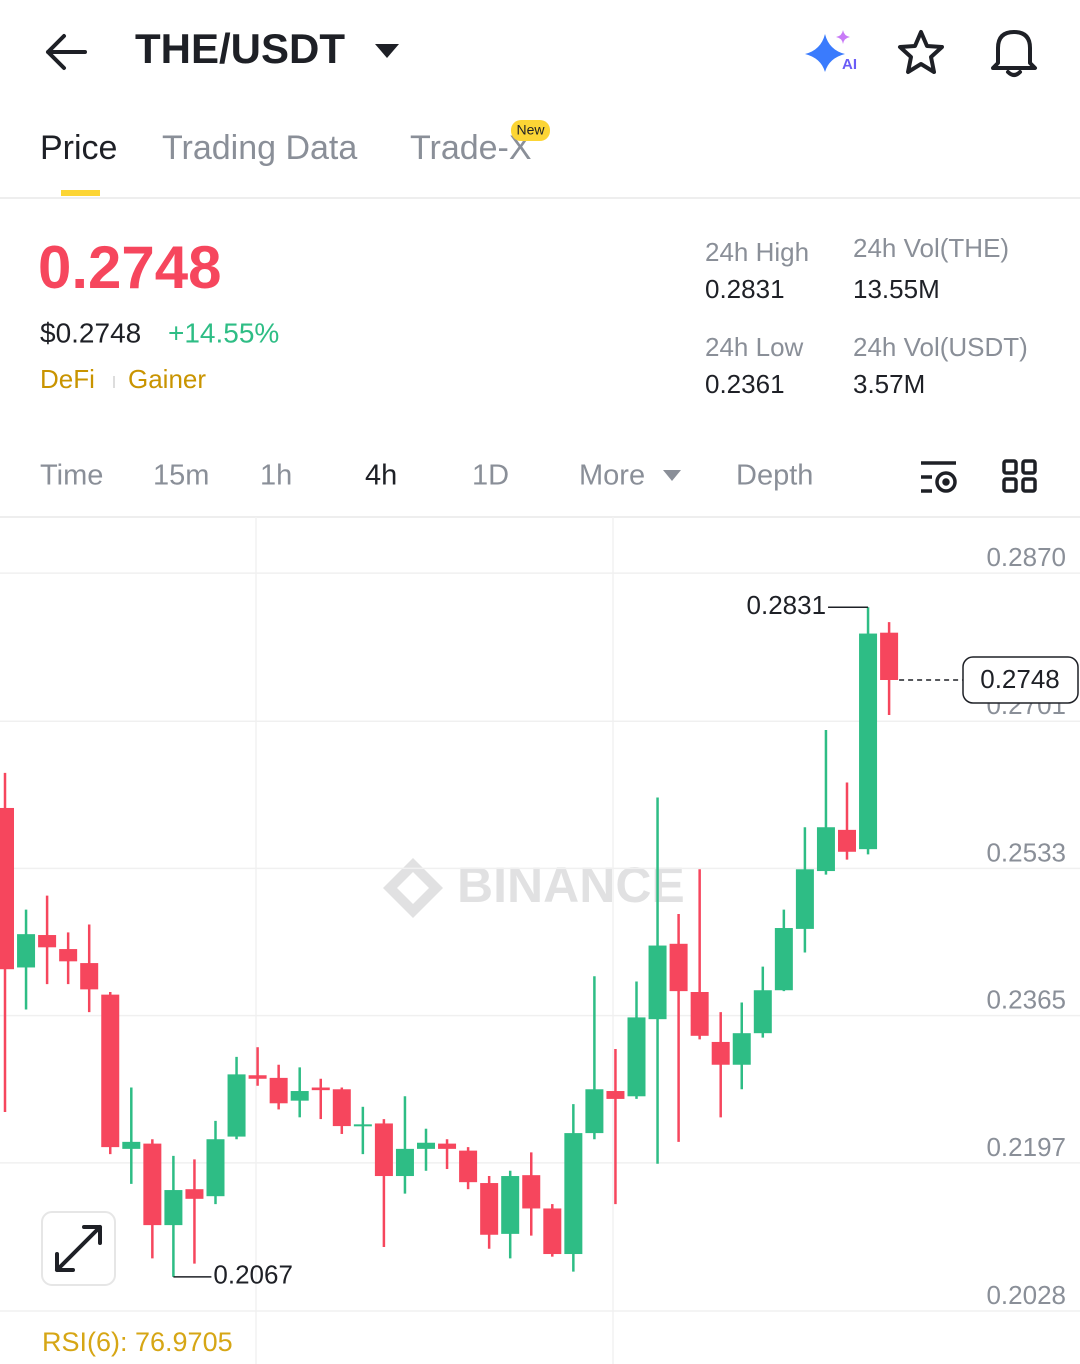 The width and height of the screenshot is (1080, 1364). What do you see at coordinates (939, 477) in the screenshot?
I see `indicator-settings` at bounding box center [939, 477].